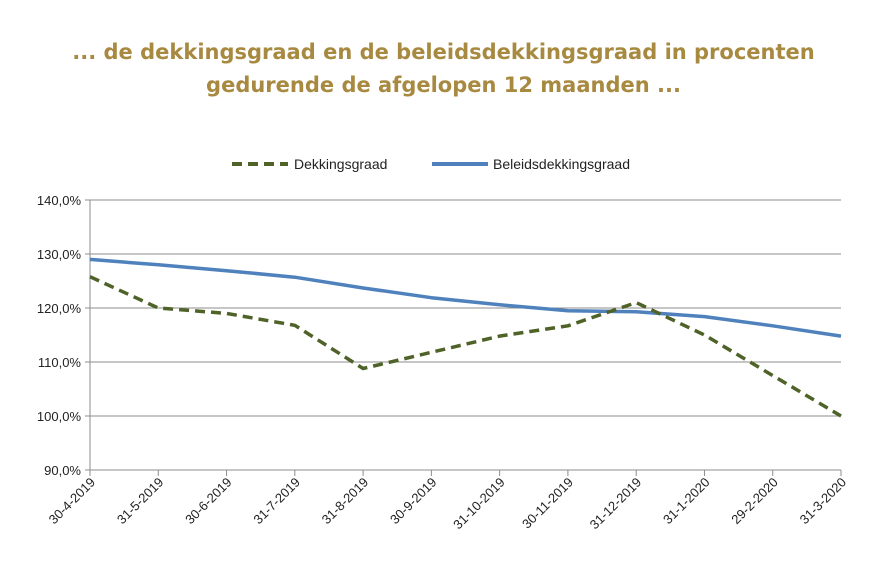 This screenshot has height=580, width=887. What do you see at coordinates (62, 470) in the screenshot?
I see `y-tick-label: 90,0%` at bounding box center [62, 470].